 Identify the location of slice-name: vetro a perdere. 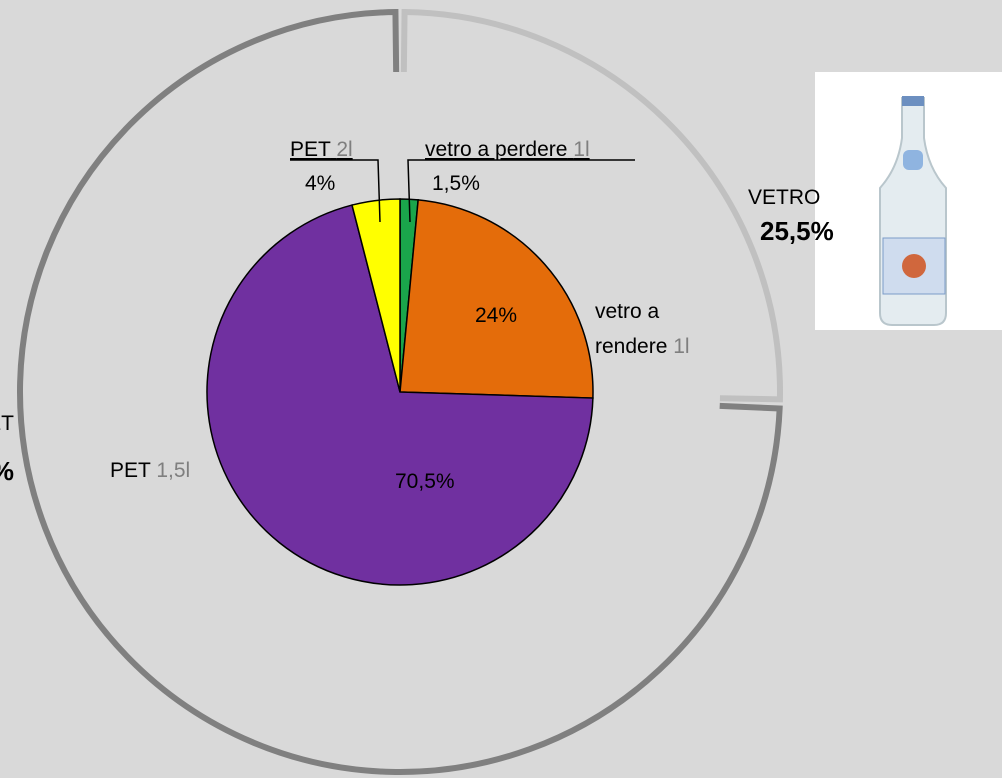
(496, 149).